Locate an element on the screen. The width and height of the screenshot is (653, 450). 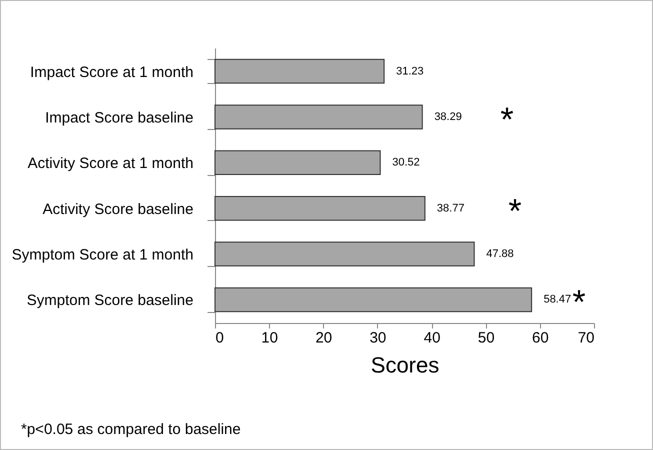
x-tick-label: 30 is located at coordinates (378, 338).